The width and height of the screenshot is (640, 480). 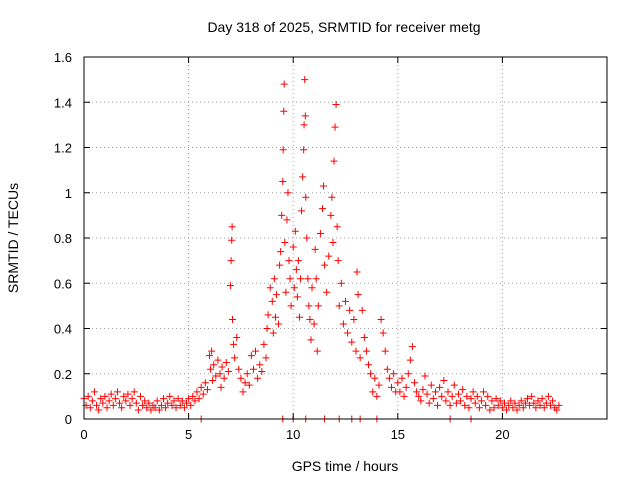 What do you see at coordinates (63, 238) in the screenshot?
I see `y-tick-label: 0.8` at bounding box center [63, 238].